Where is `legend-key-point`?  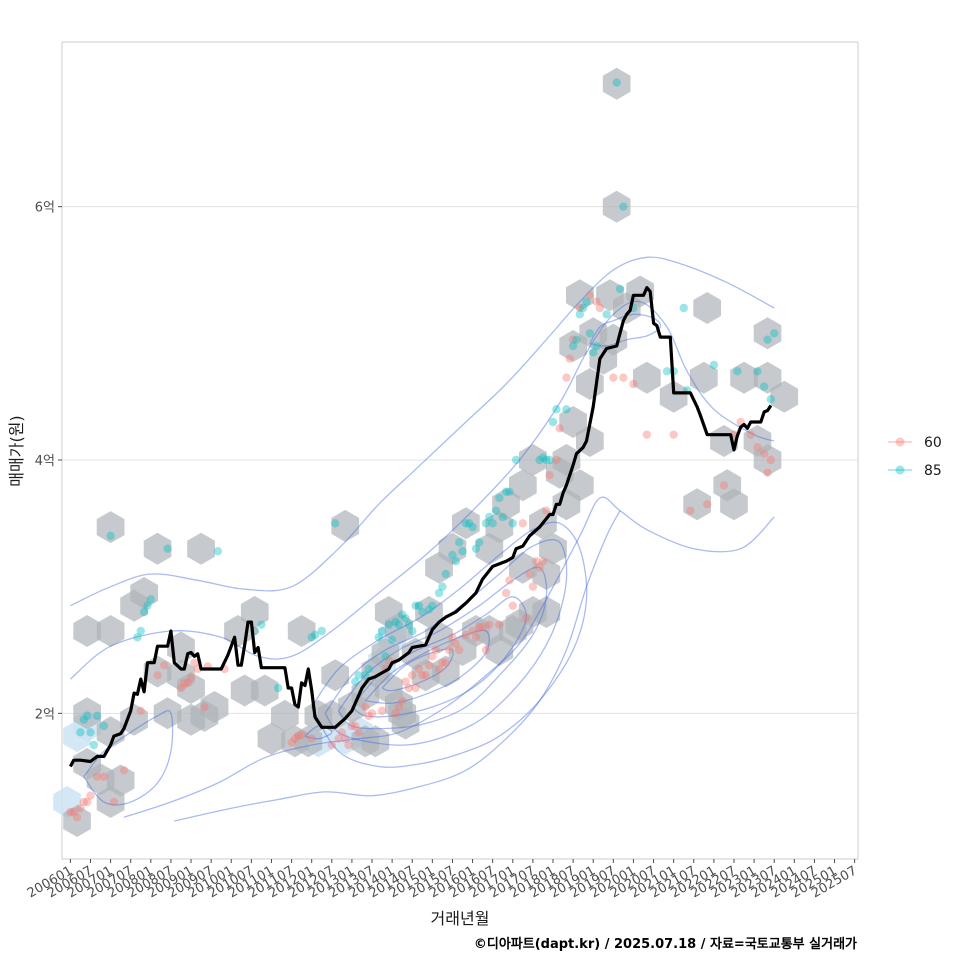 legend-key-point is located at coordinates (900, 442).